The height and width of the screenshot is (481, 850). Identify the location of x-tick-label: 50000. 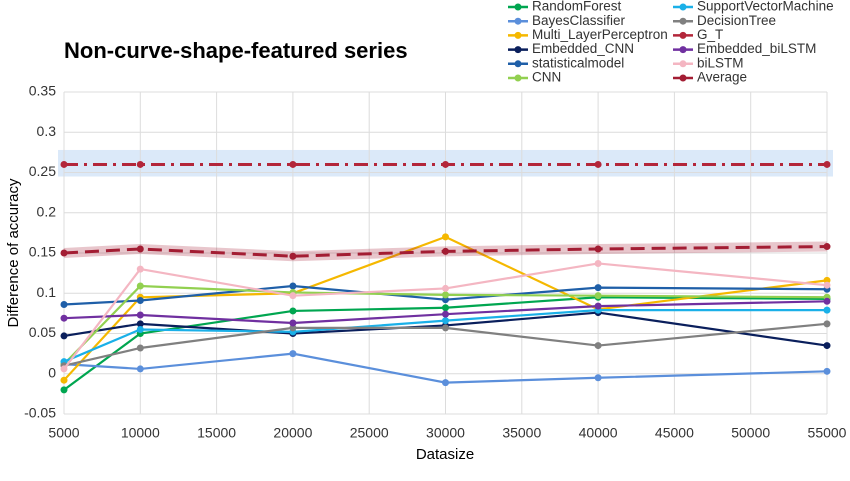
(750, 433).